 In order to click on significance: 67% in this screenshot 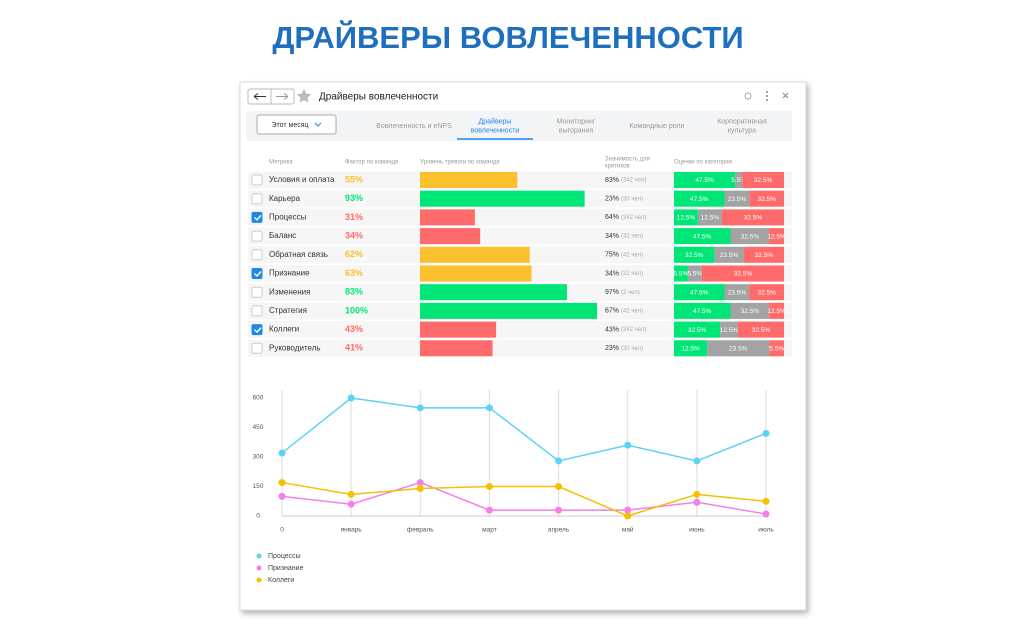, I will do `click(612, 311)`.